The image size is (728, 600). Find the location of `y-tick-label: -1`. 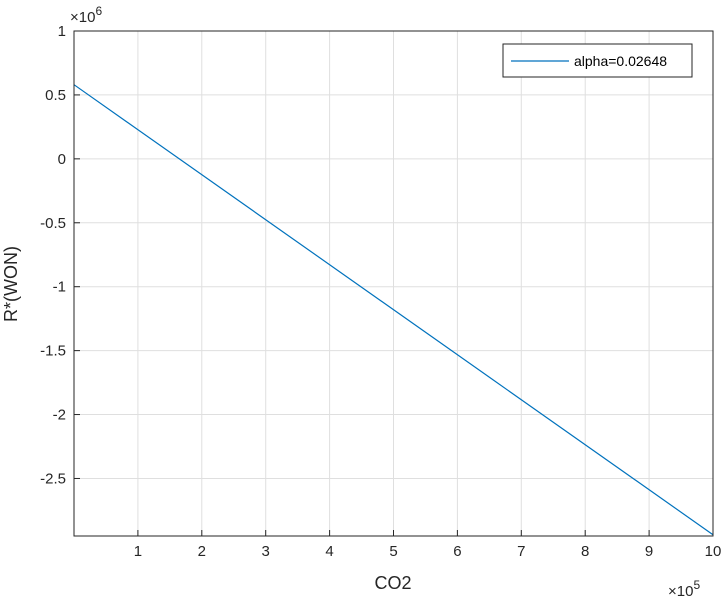

y-tick-label: -1 is located at coordinates (59, 287).